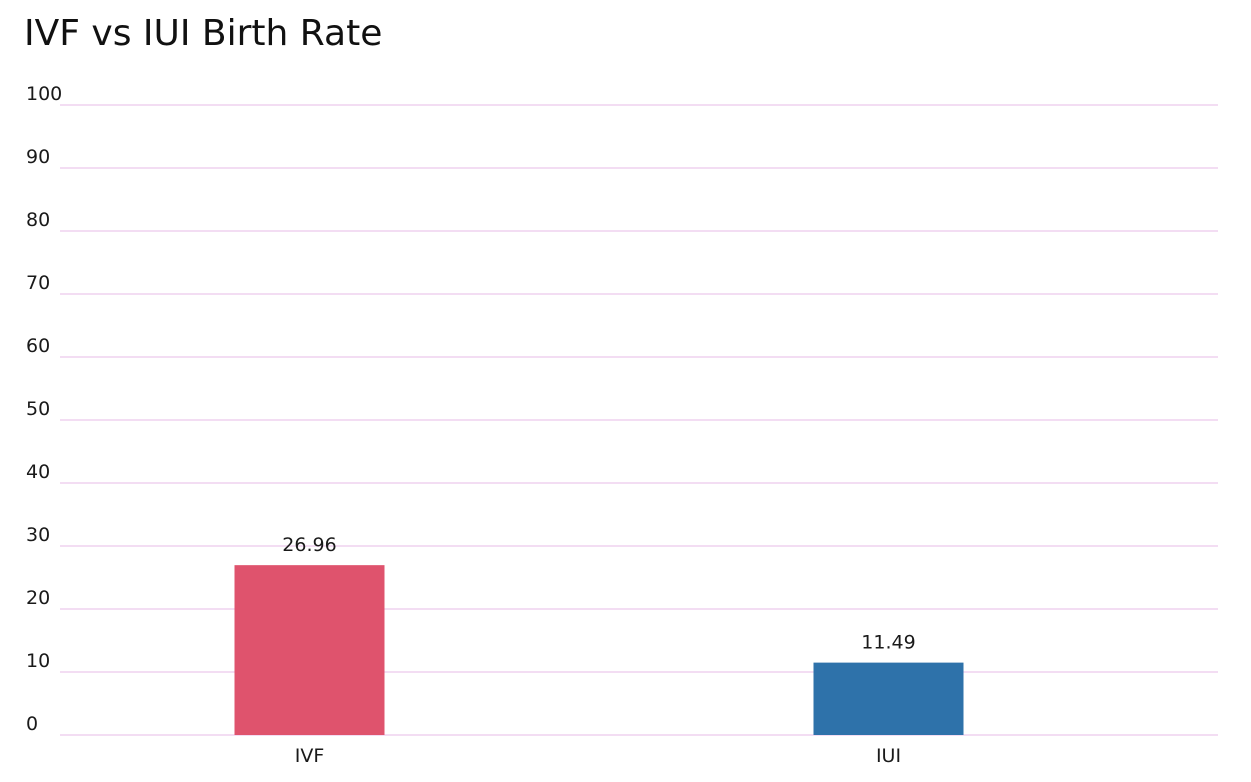 This screenshot has height=782, width=1251. I want to click on y-tick-label: 100, so click(44, 94).